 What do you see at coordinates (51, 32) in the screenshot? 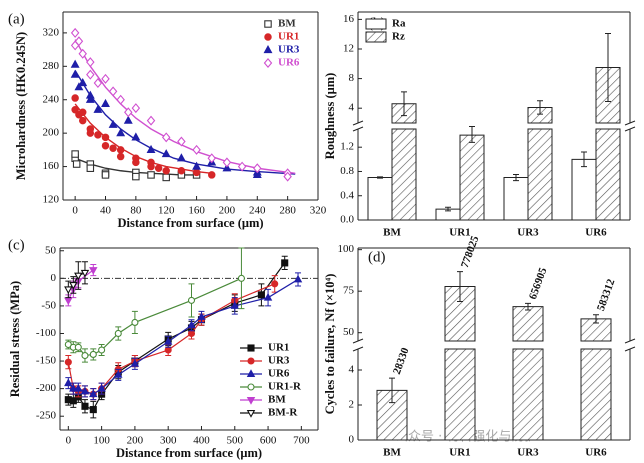
I see `y-tick-label: 320` at bounding box center [51, 32].